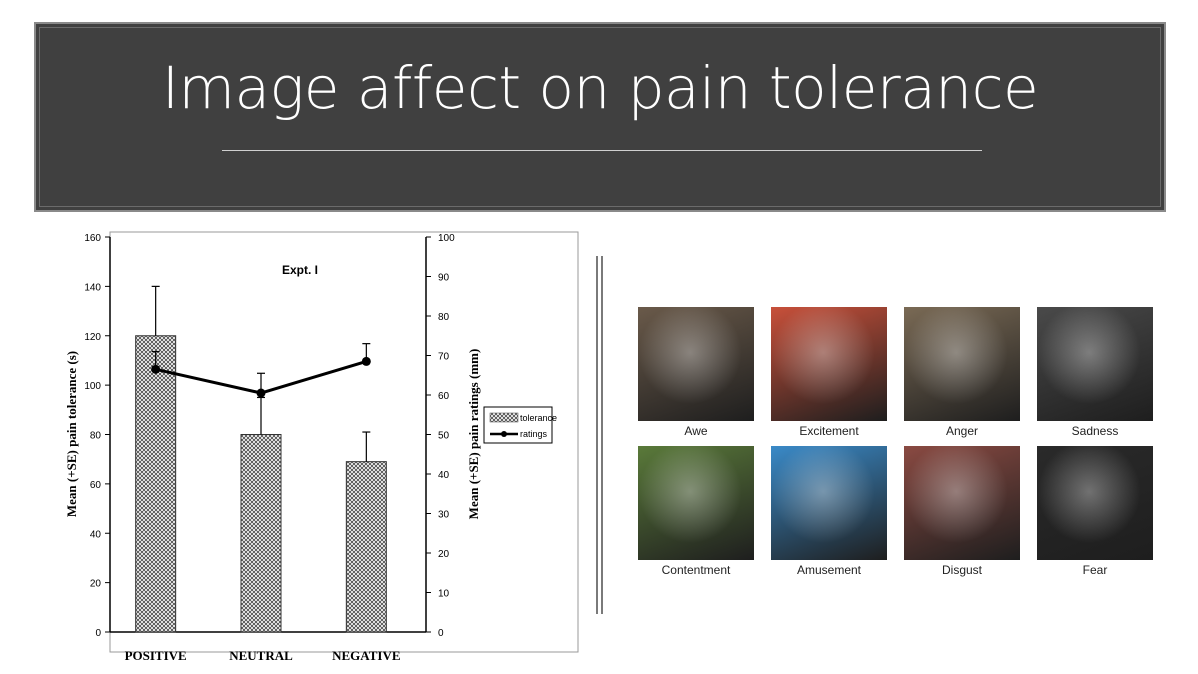 The width and height of the screenshot is (1198, 674). I want to click on y-tick-label: 160, so click(92, 238).